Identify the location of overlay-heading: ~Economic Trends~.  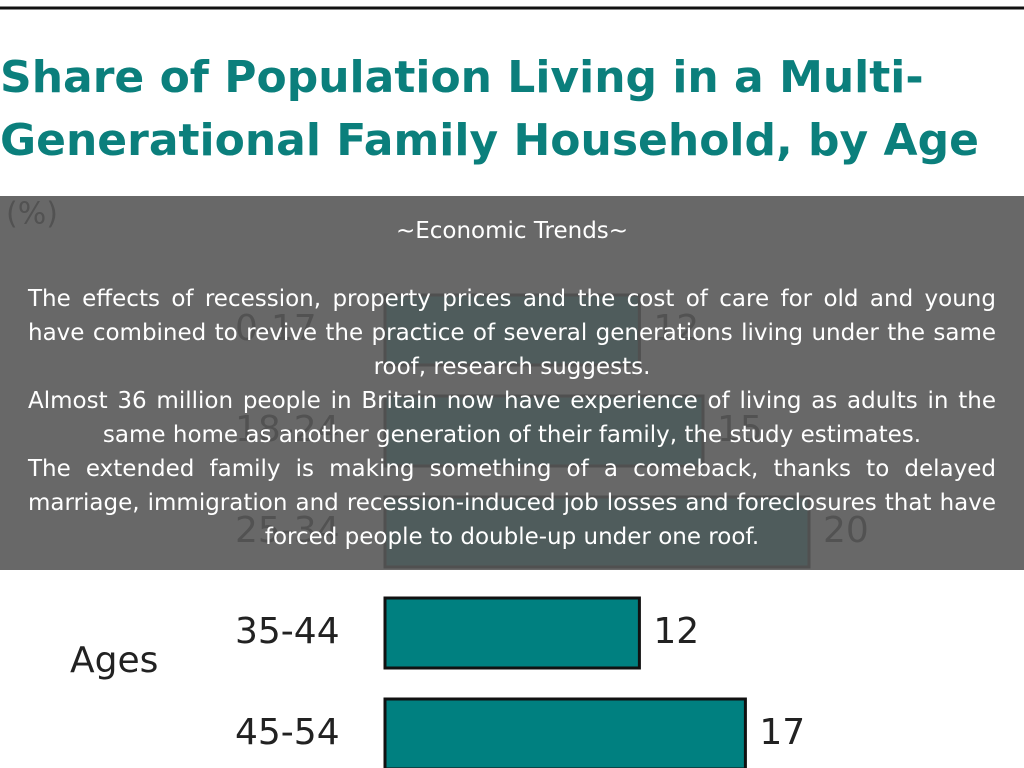
(512, 231).